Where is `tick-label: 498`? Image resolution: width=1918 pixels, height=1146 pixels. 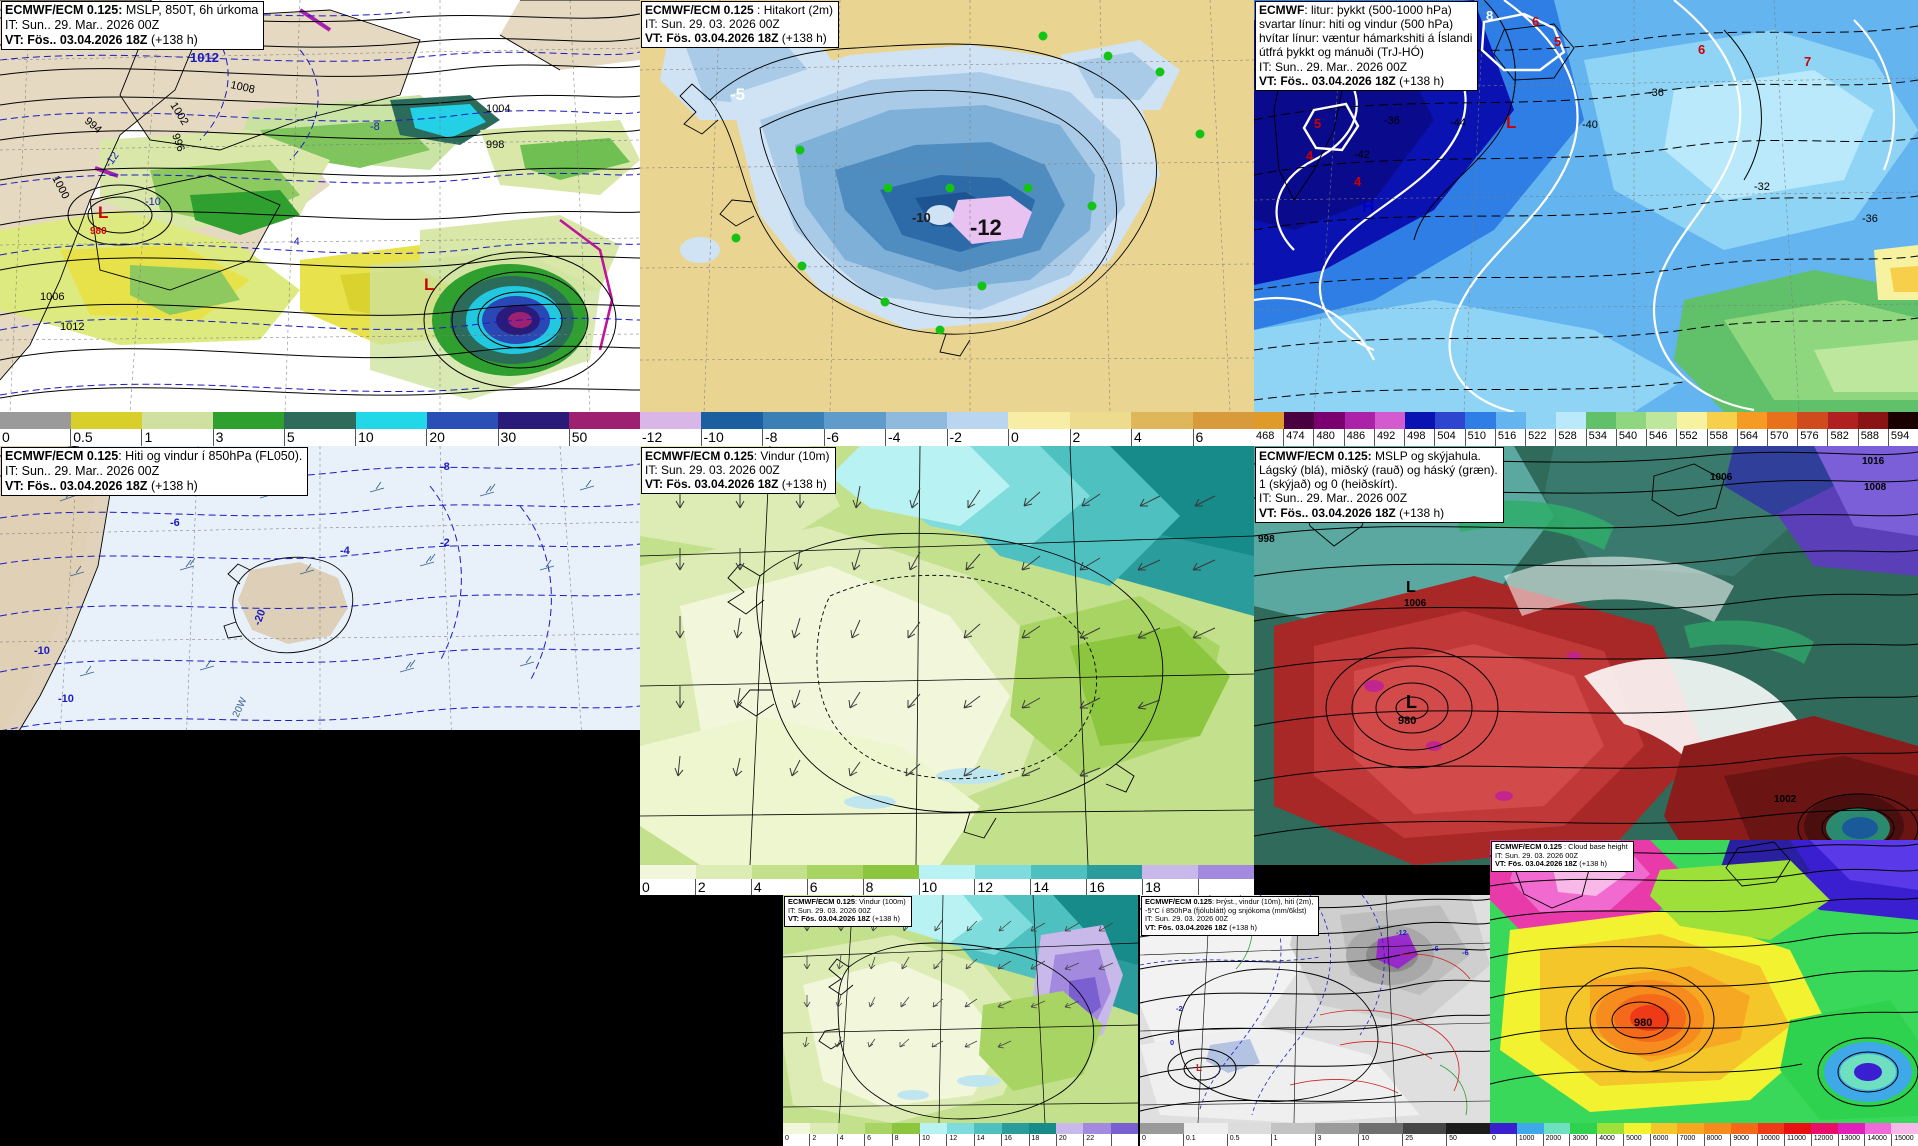
tick-label: 498 is located at coordinates (1419, 437).